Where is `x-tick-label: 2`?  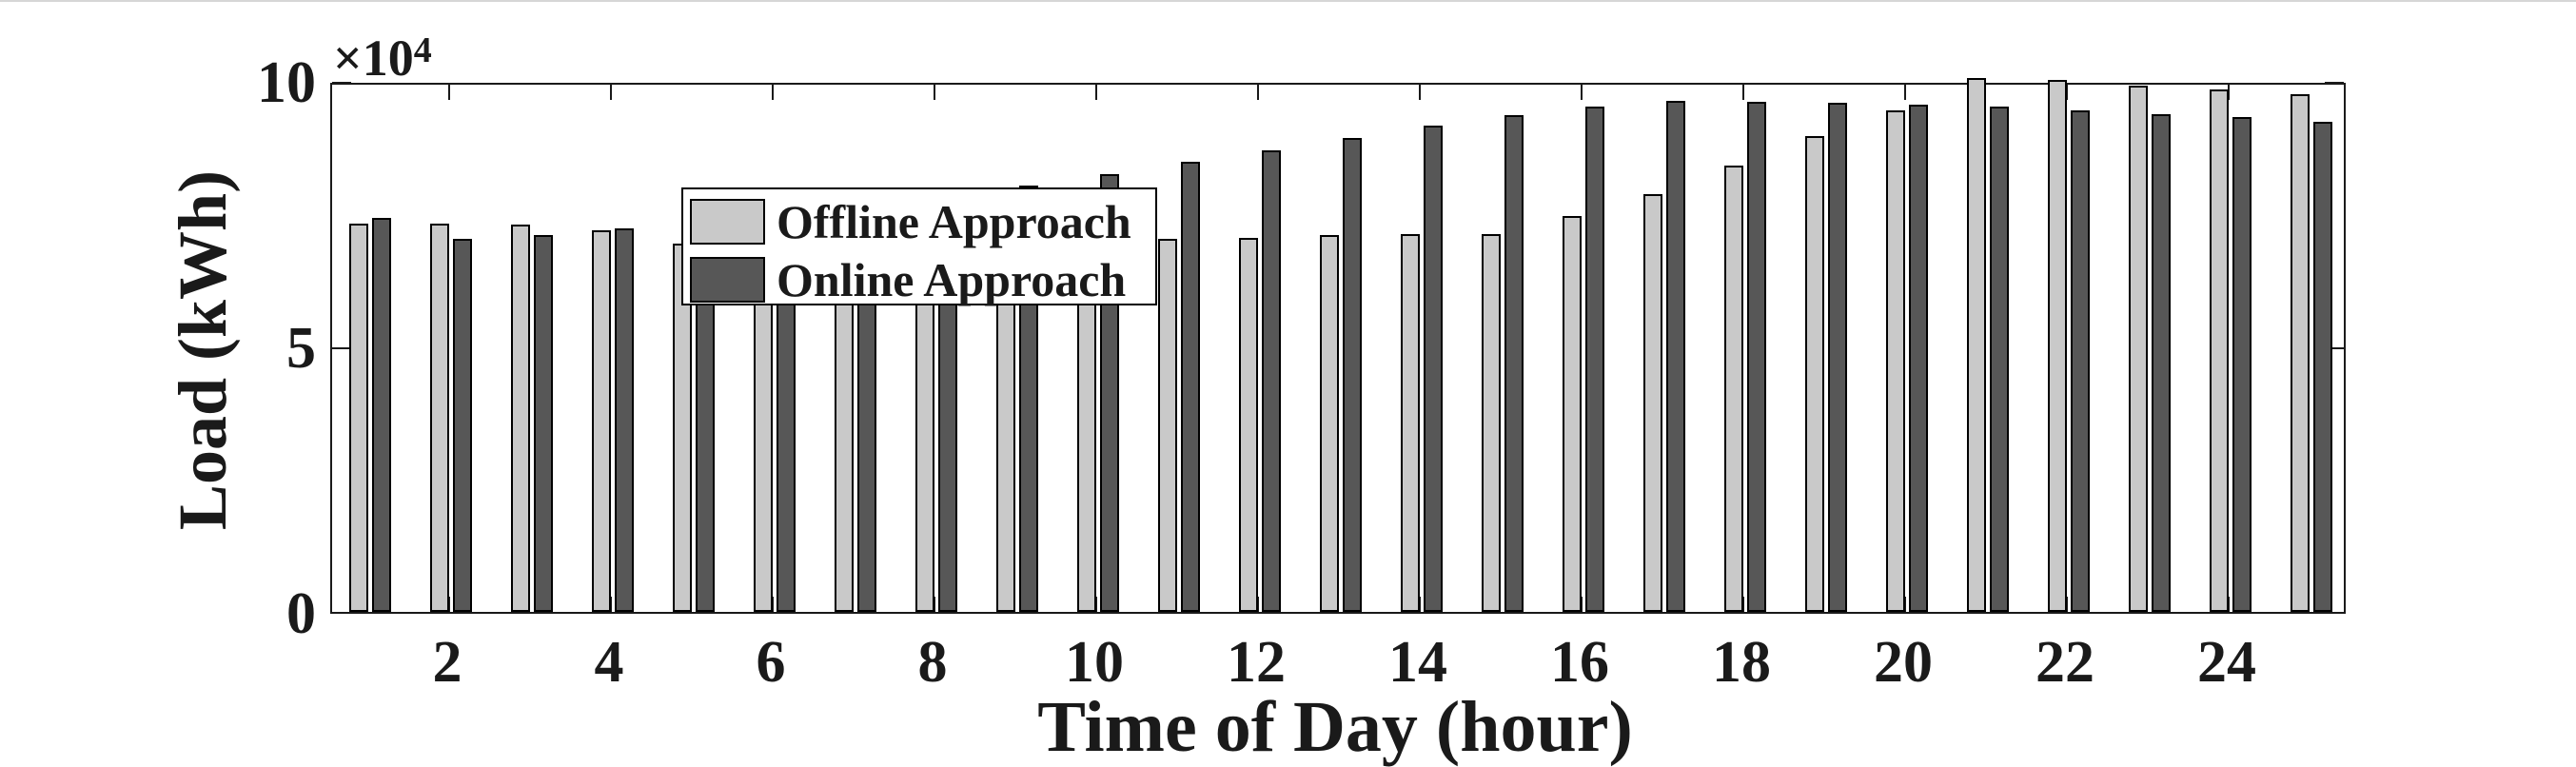 x-tick-label: 2 is located at coordinates (447, 663).